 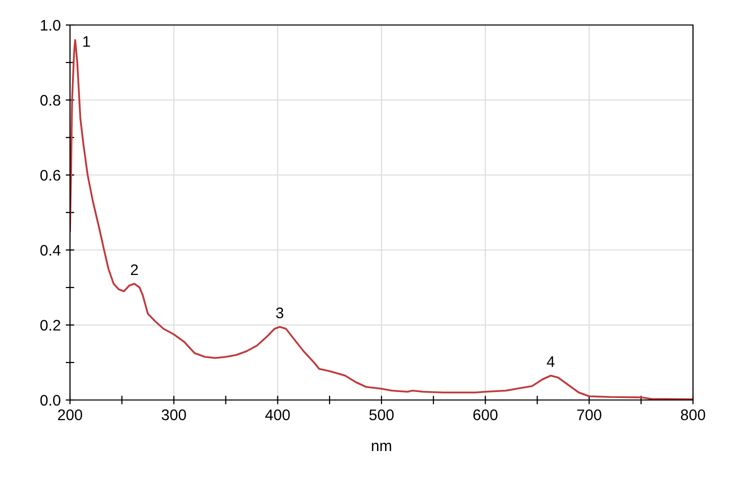 I want to click on x-tick-label: 400, so click(x=277, y=414).